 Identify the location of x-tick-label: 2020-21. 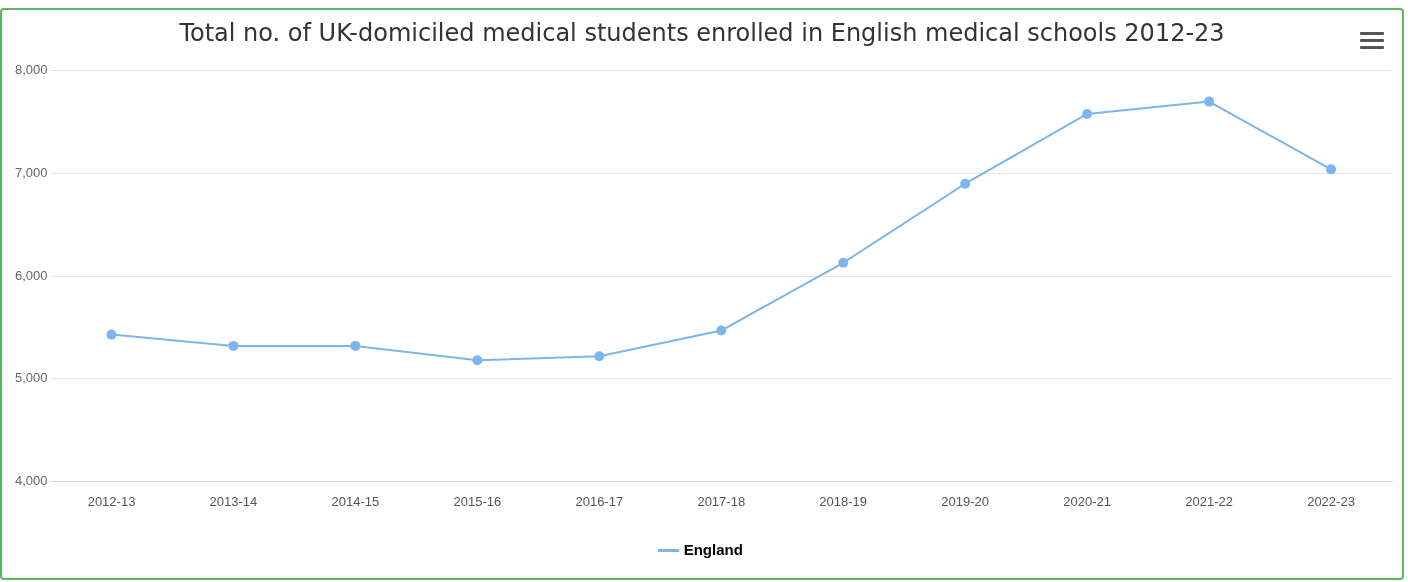
(1087, 501).